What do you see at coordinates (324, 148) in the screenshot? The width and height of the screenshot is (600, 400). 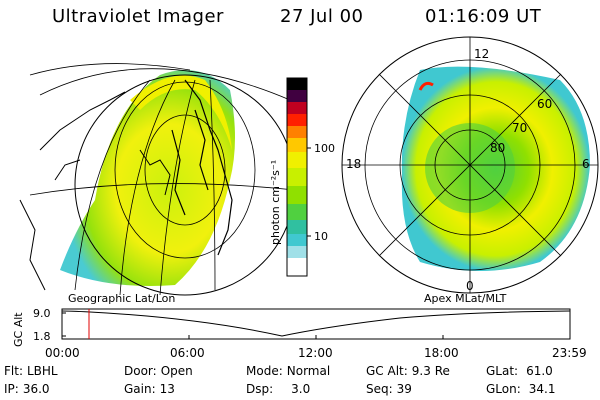 I see `colorbar-tick-100: 100` at bounding box center [324, 148].